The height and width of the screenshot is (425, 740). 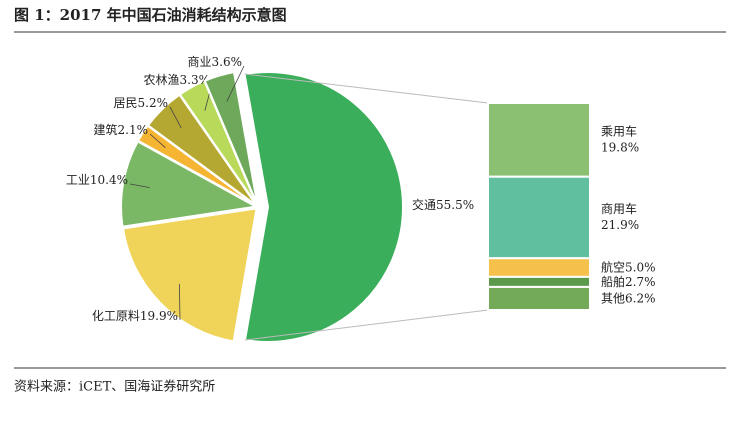 I want to click on slice-category: 农林渔, so click(x=161, y=80).